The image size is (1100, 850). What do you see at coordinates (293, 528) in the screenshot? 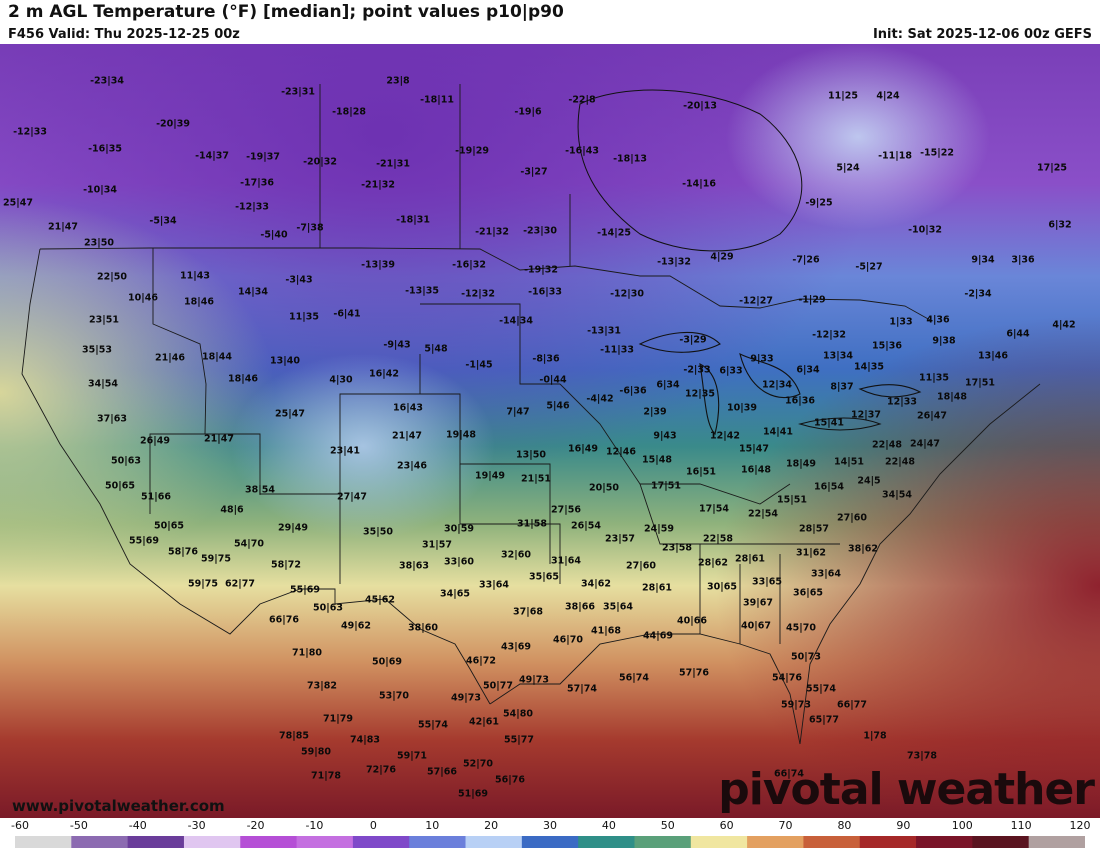
I see `point-value: 29|49` at bounding box center [293, 528].